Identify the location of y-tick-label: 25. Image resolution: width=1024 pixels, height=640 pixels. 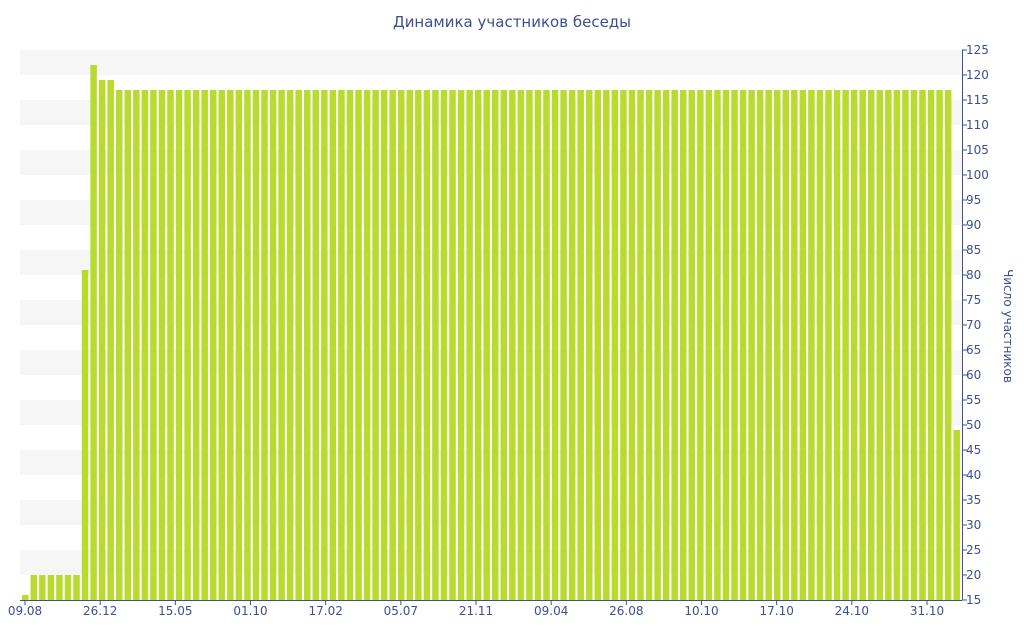
(973, 550).